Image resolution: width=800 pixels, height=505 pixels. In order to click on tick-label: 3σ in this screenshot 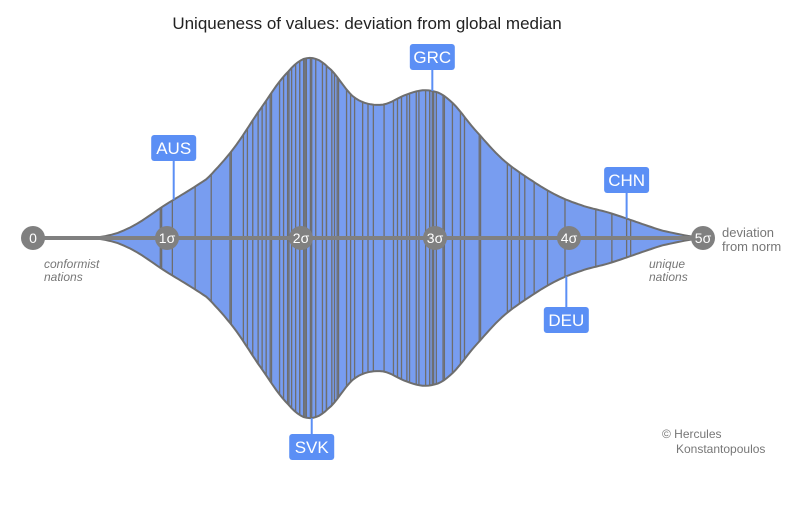, I will do `click(435, 238)`.